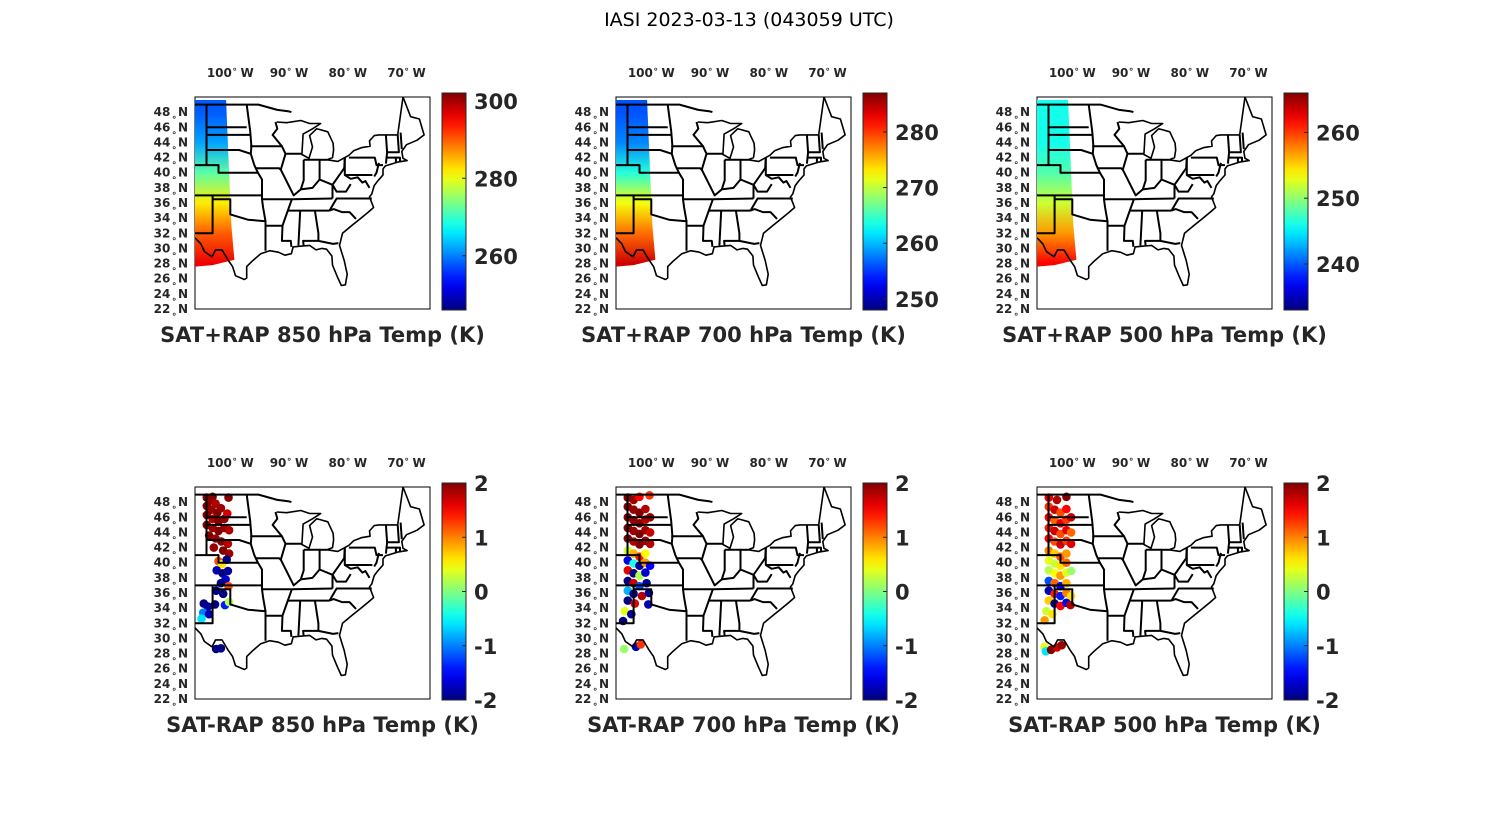 This screenshot has height=825, width=1500. Describe the element at coordinates (496, 179) in the screenshot. I see `colorbar-tick-label: 280` at that location.